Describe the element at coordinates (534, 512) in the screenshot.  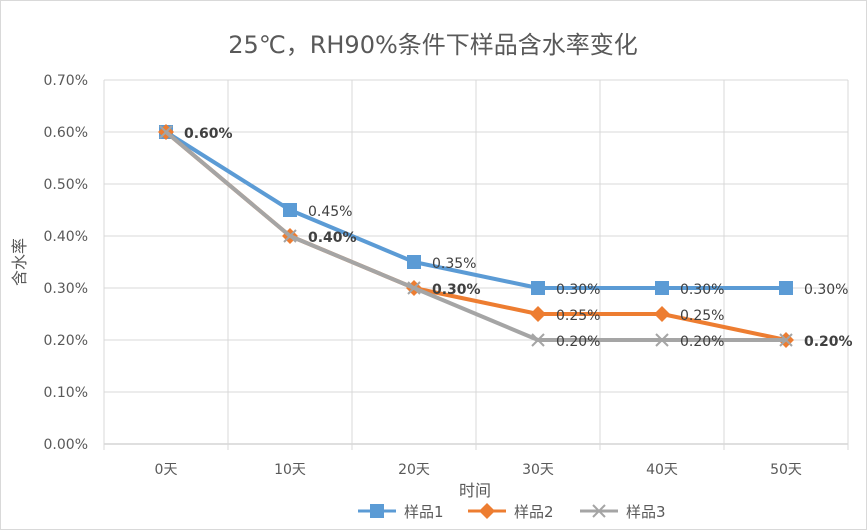
I see `legend-label: 样品2` at that location.